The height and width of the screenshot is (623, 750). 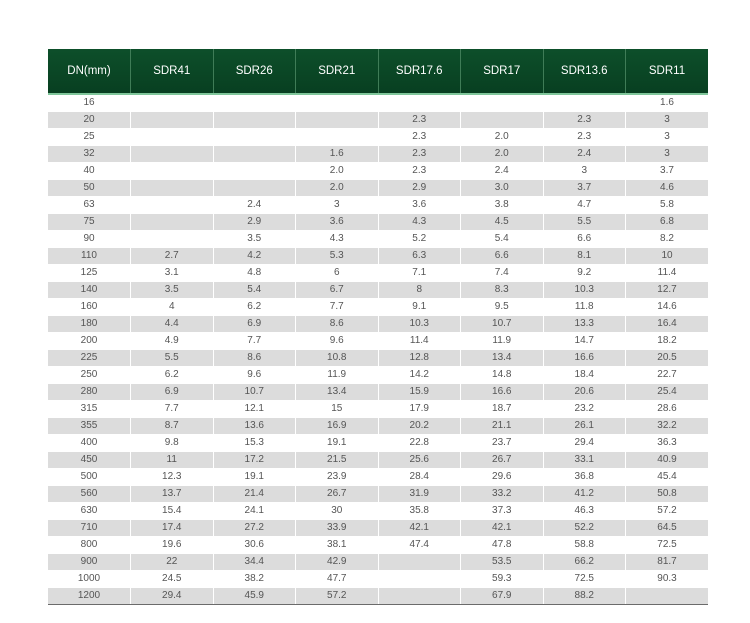 I want to click on thickness-cell: 4.8, so click(x=254, y=273).